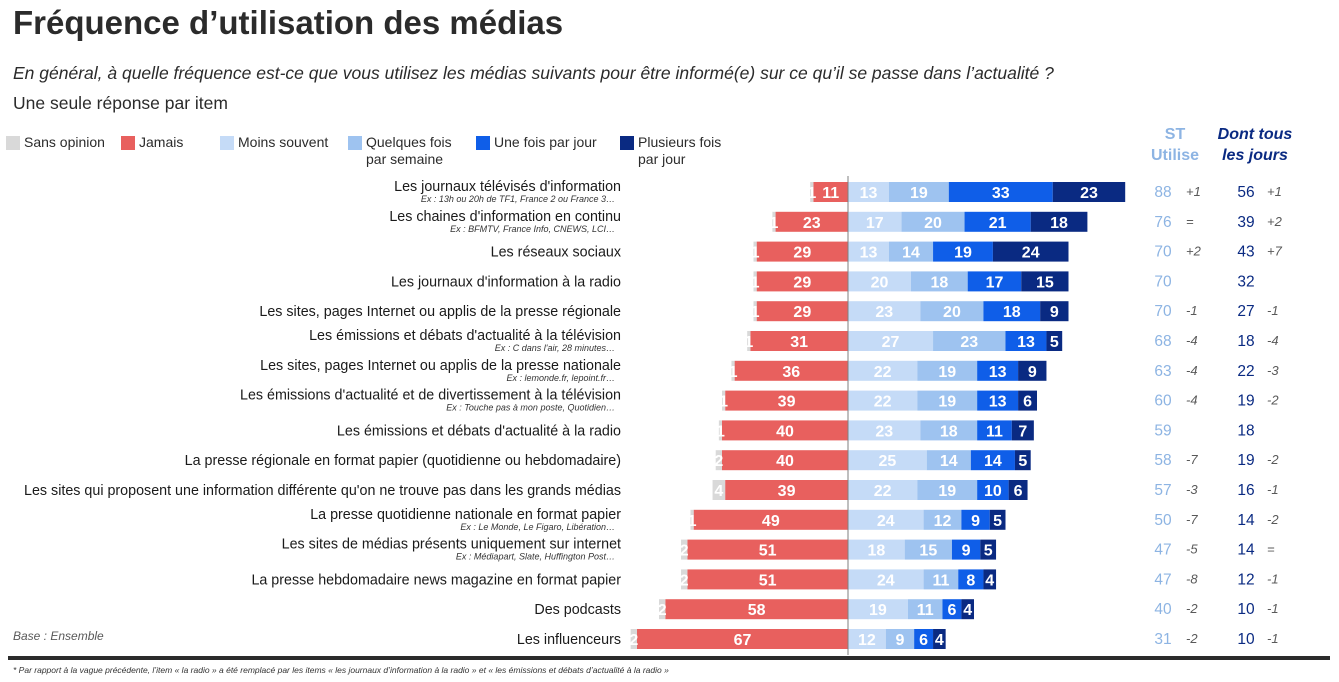 Image resolution: width=1339 pixels, height=682 pixels. I want to click on row-label: Les influenceurs, so click(569, 640).